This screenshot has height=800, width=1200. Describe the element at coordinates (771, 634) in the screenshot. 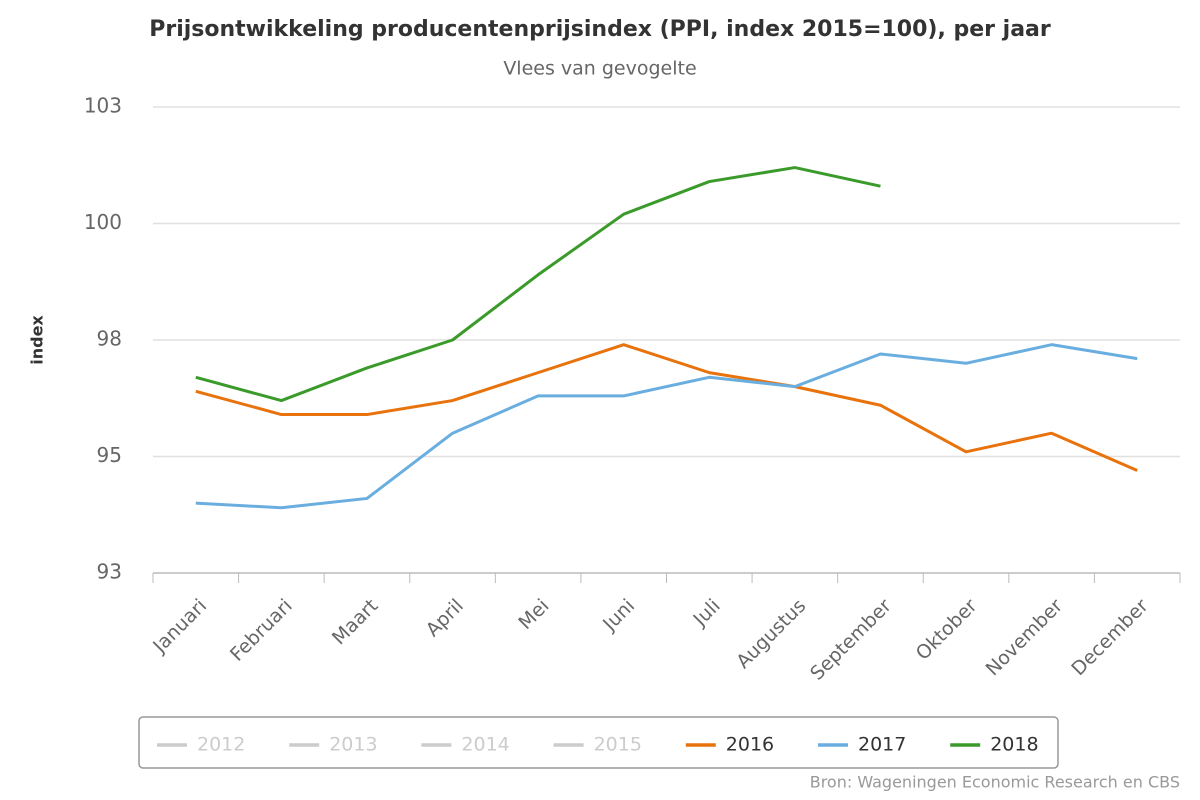

I see `x-tick-label: Augustus` at that location.